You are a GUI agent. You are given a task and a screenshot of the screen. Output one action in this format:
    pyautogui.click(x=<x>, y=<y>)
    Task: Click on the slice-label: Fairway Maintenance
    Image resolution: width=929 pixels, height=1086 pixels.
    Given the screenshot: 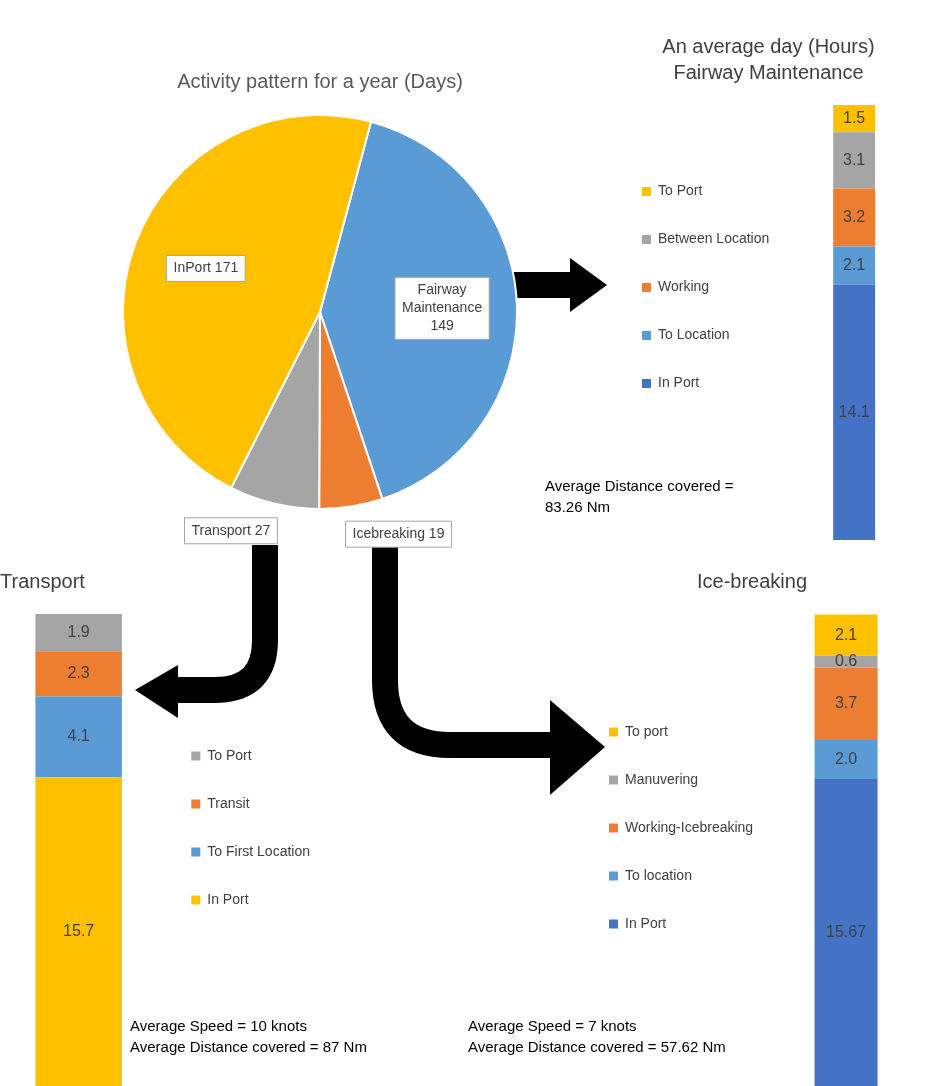 What is the action you would take?
    pyautogui.click(x=442, y=298)
    